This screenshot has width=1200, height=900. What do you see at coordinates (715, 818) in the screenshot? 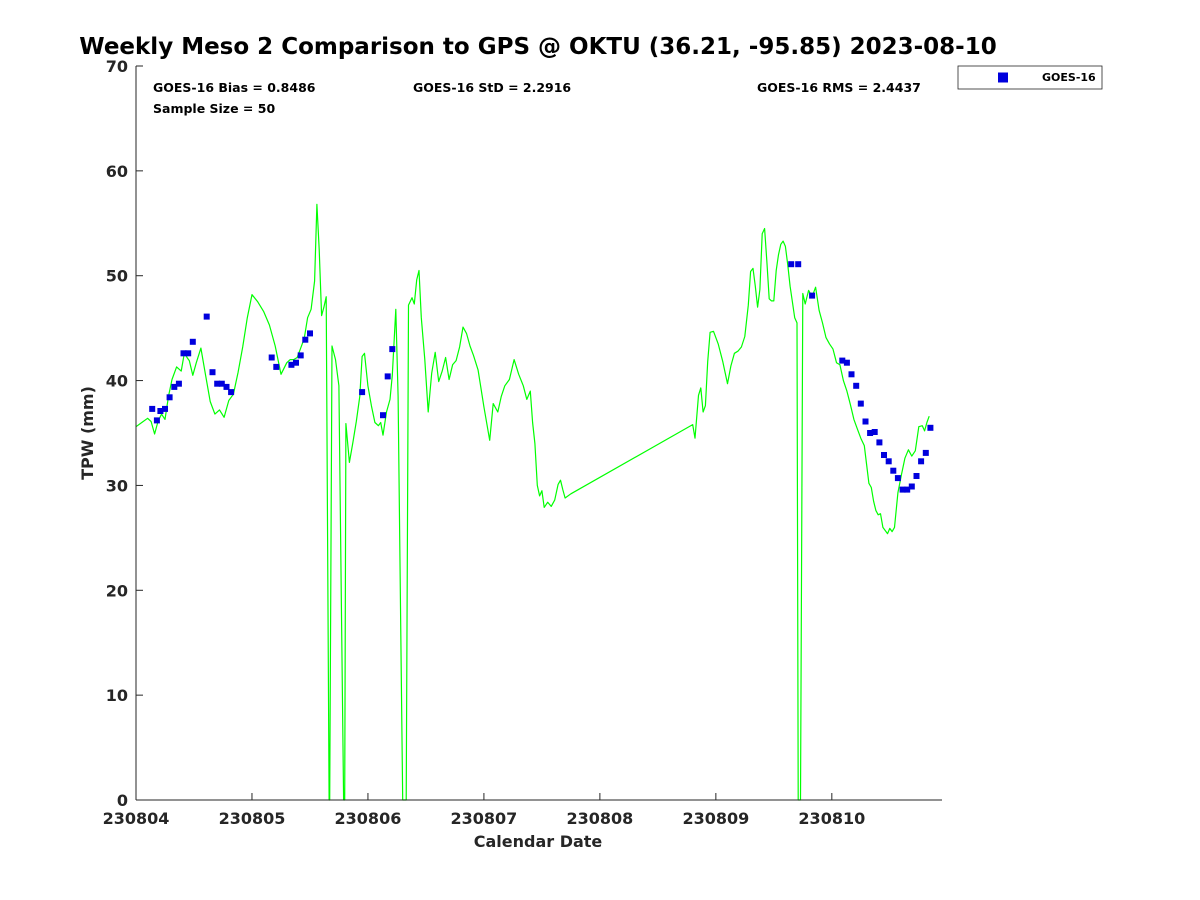
I see `x-tick-label: 230809` at bounding box center [715, 818].